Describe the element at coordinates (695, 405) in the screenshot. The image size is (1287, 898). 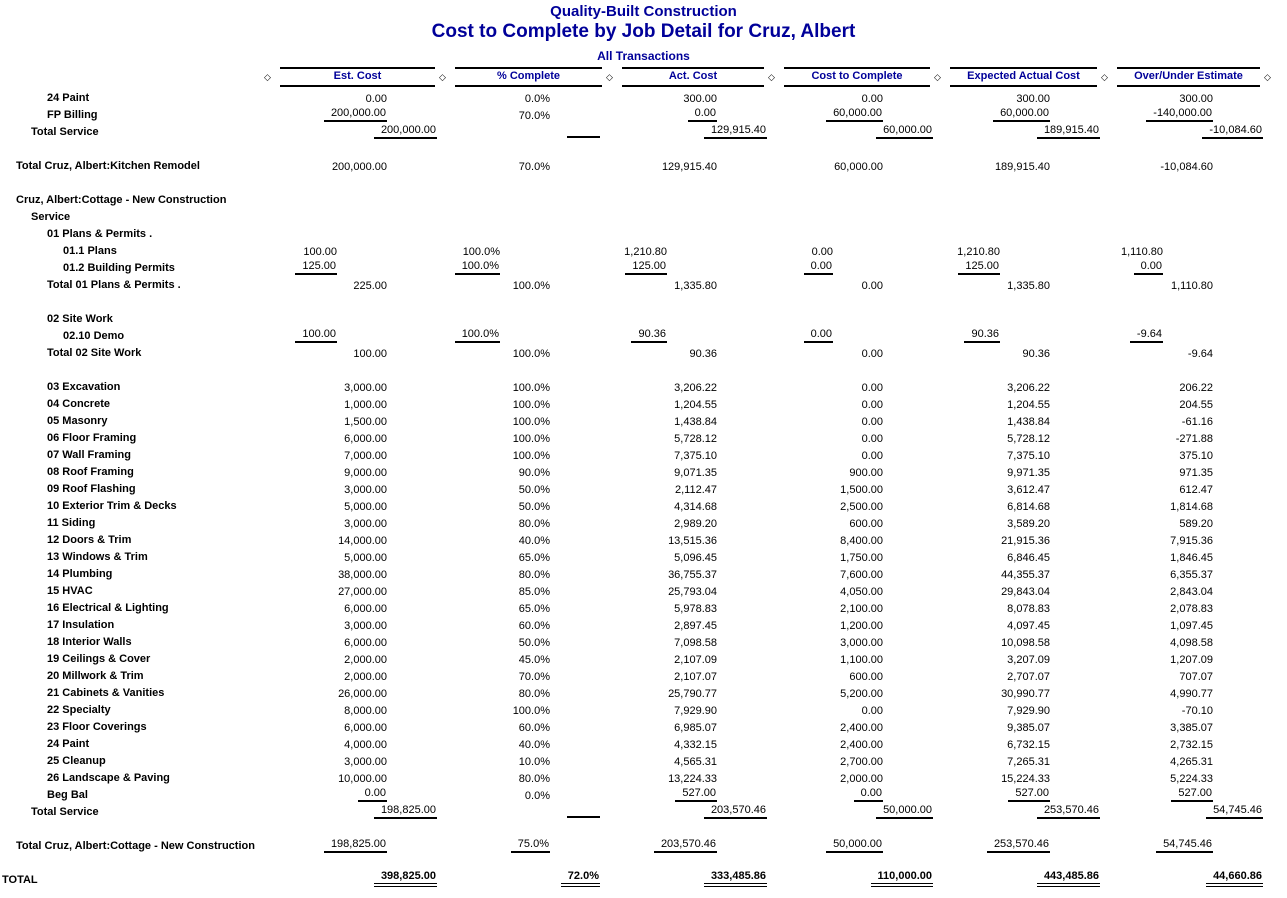
I see `cell-value: 1,204.55` at that location.